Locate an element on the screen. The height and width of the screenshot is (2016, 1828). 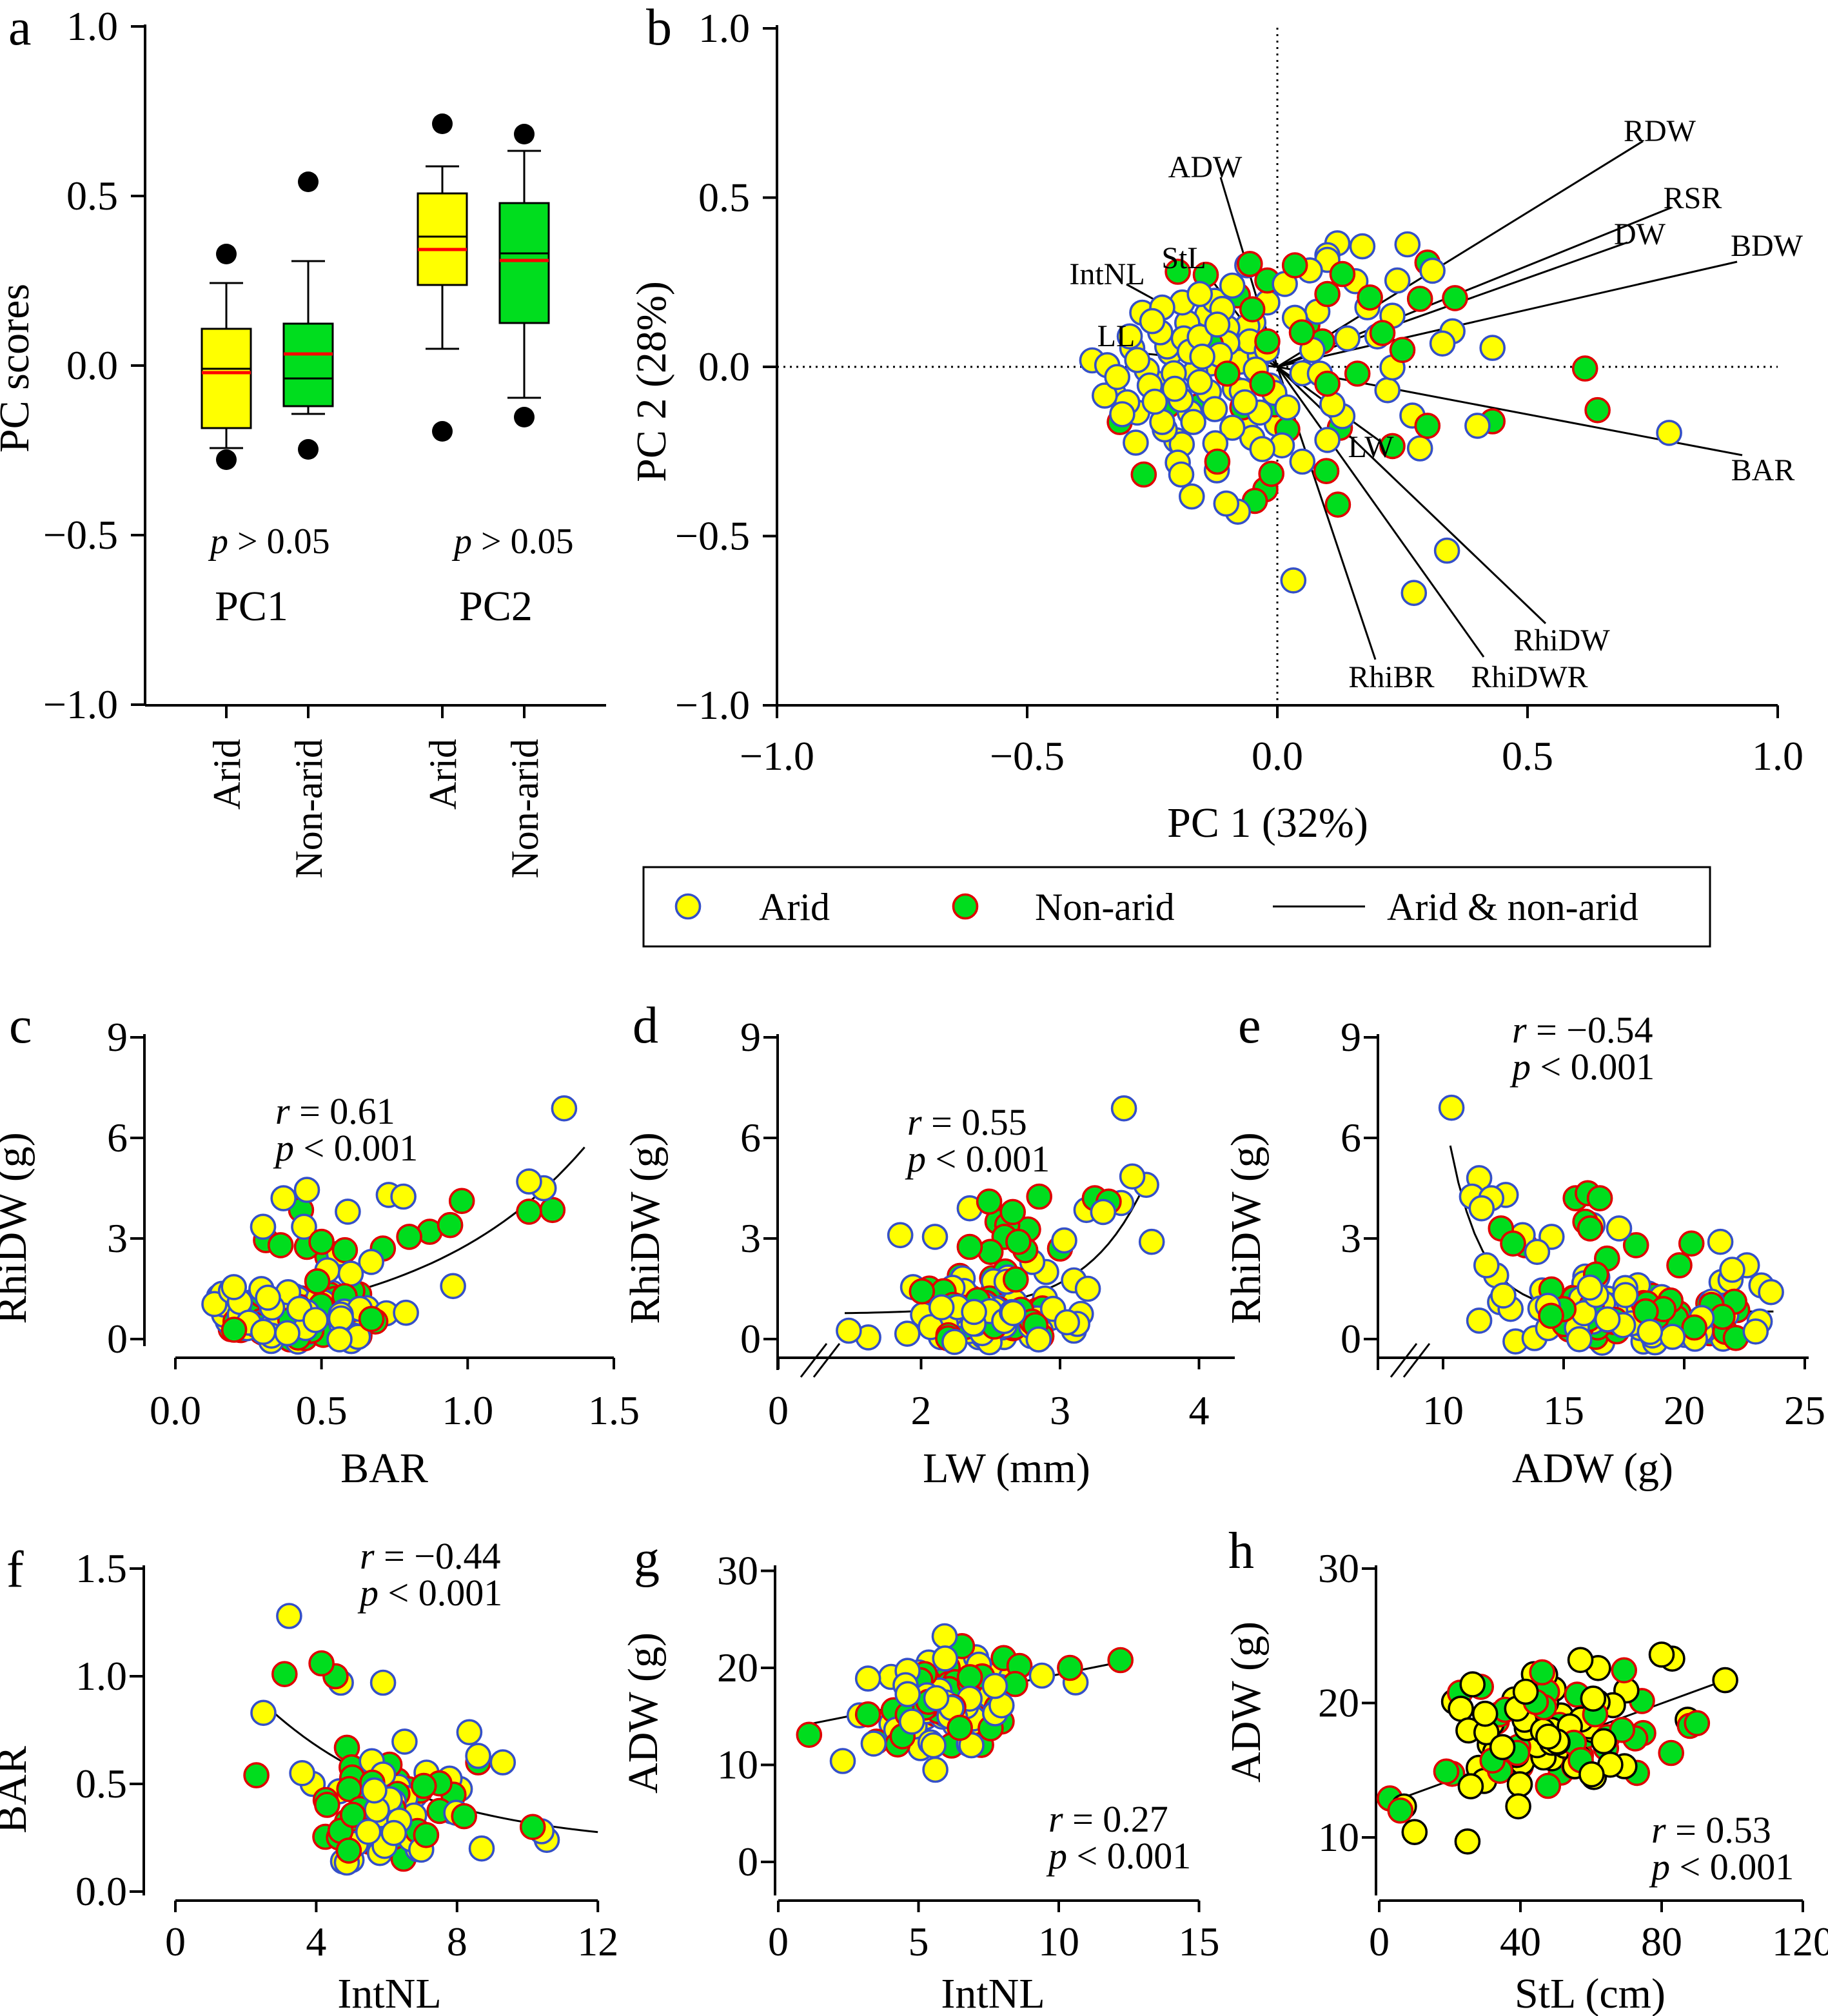
svg-text: PC1 is located at coordinates (252, 606).